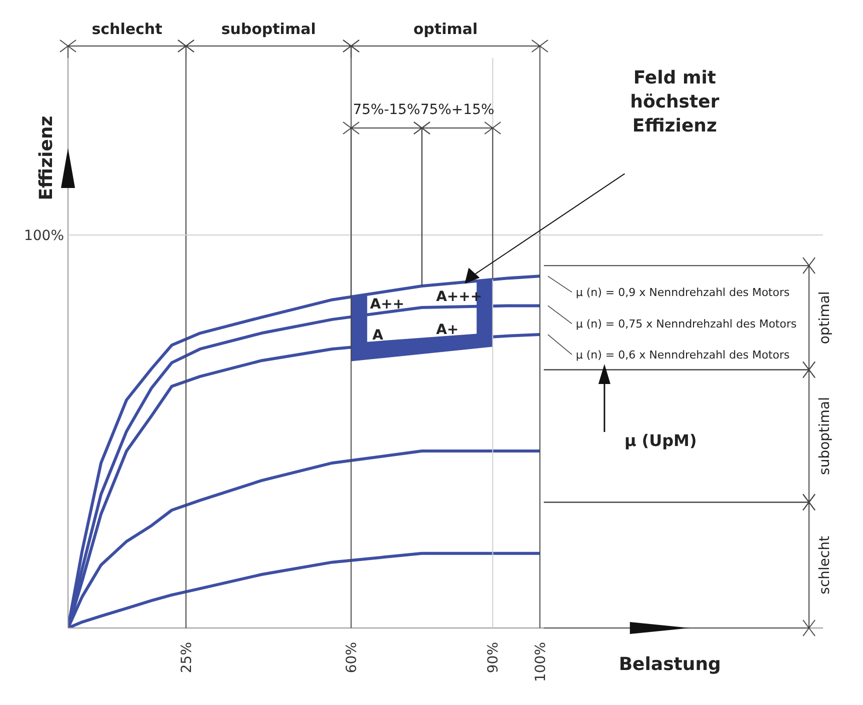 The width and height of the screenshot is (863, 705). What do you see at coordinates (686, 324) in the screenshot?
I see `text: μ (n) = 0,75 x Nenndrehzahl des Motors` at bounding box center [686, 324].